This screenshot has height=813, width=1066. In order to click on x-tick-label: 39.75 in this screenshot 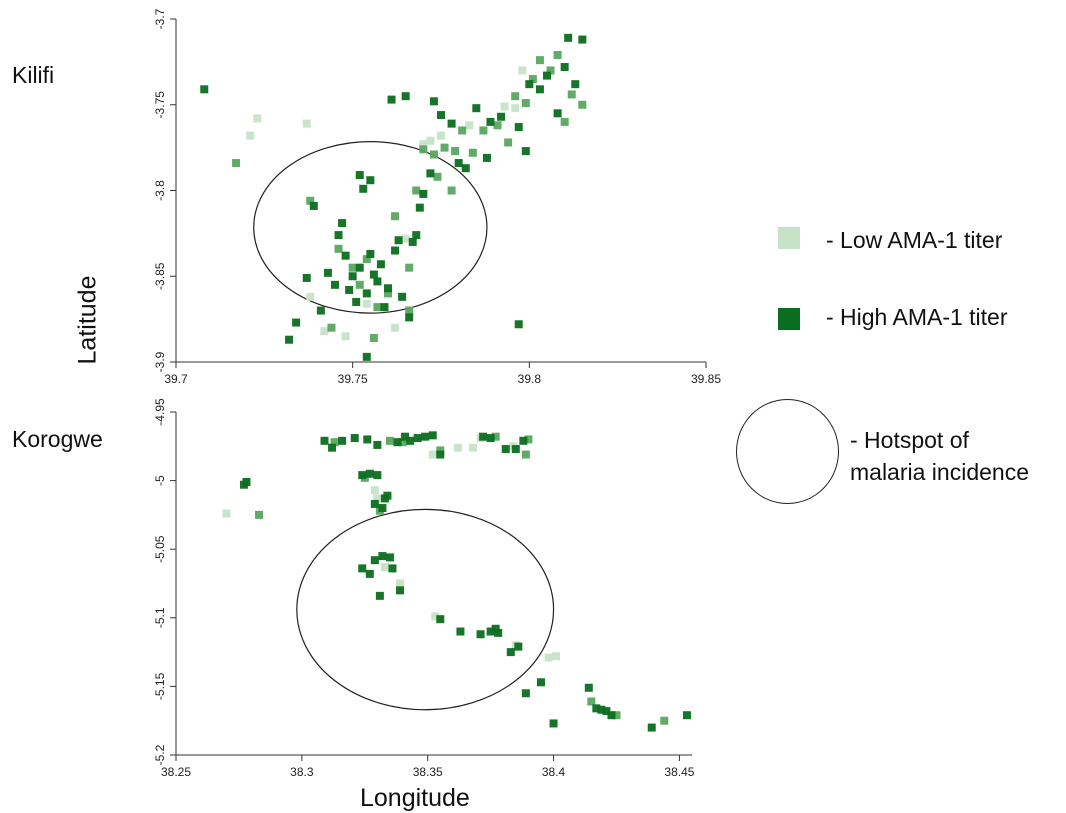, I will do `click(353, 379)`.